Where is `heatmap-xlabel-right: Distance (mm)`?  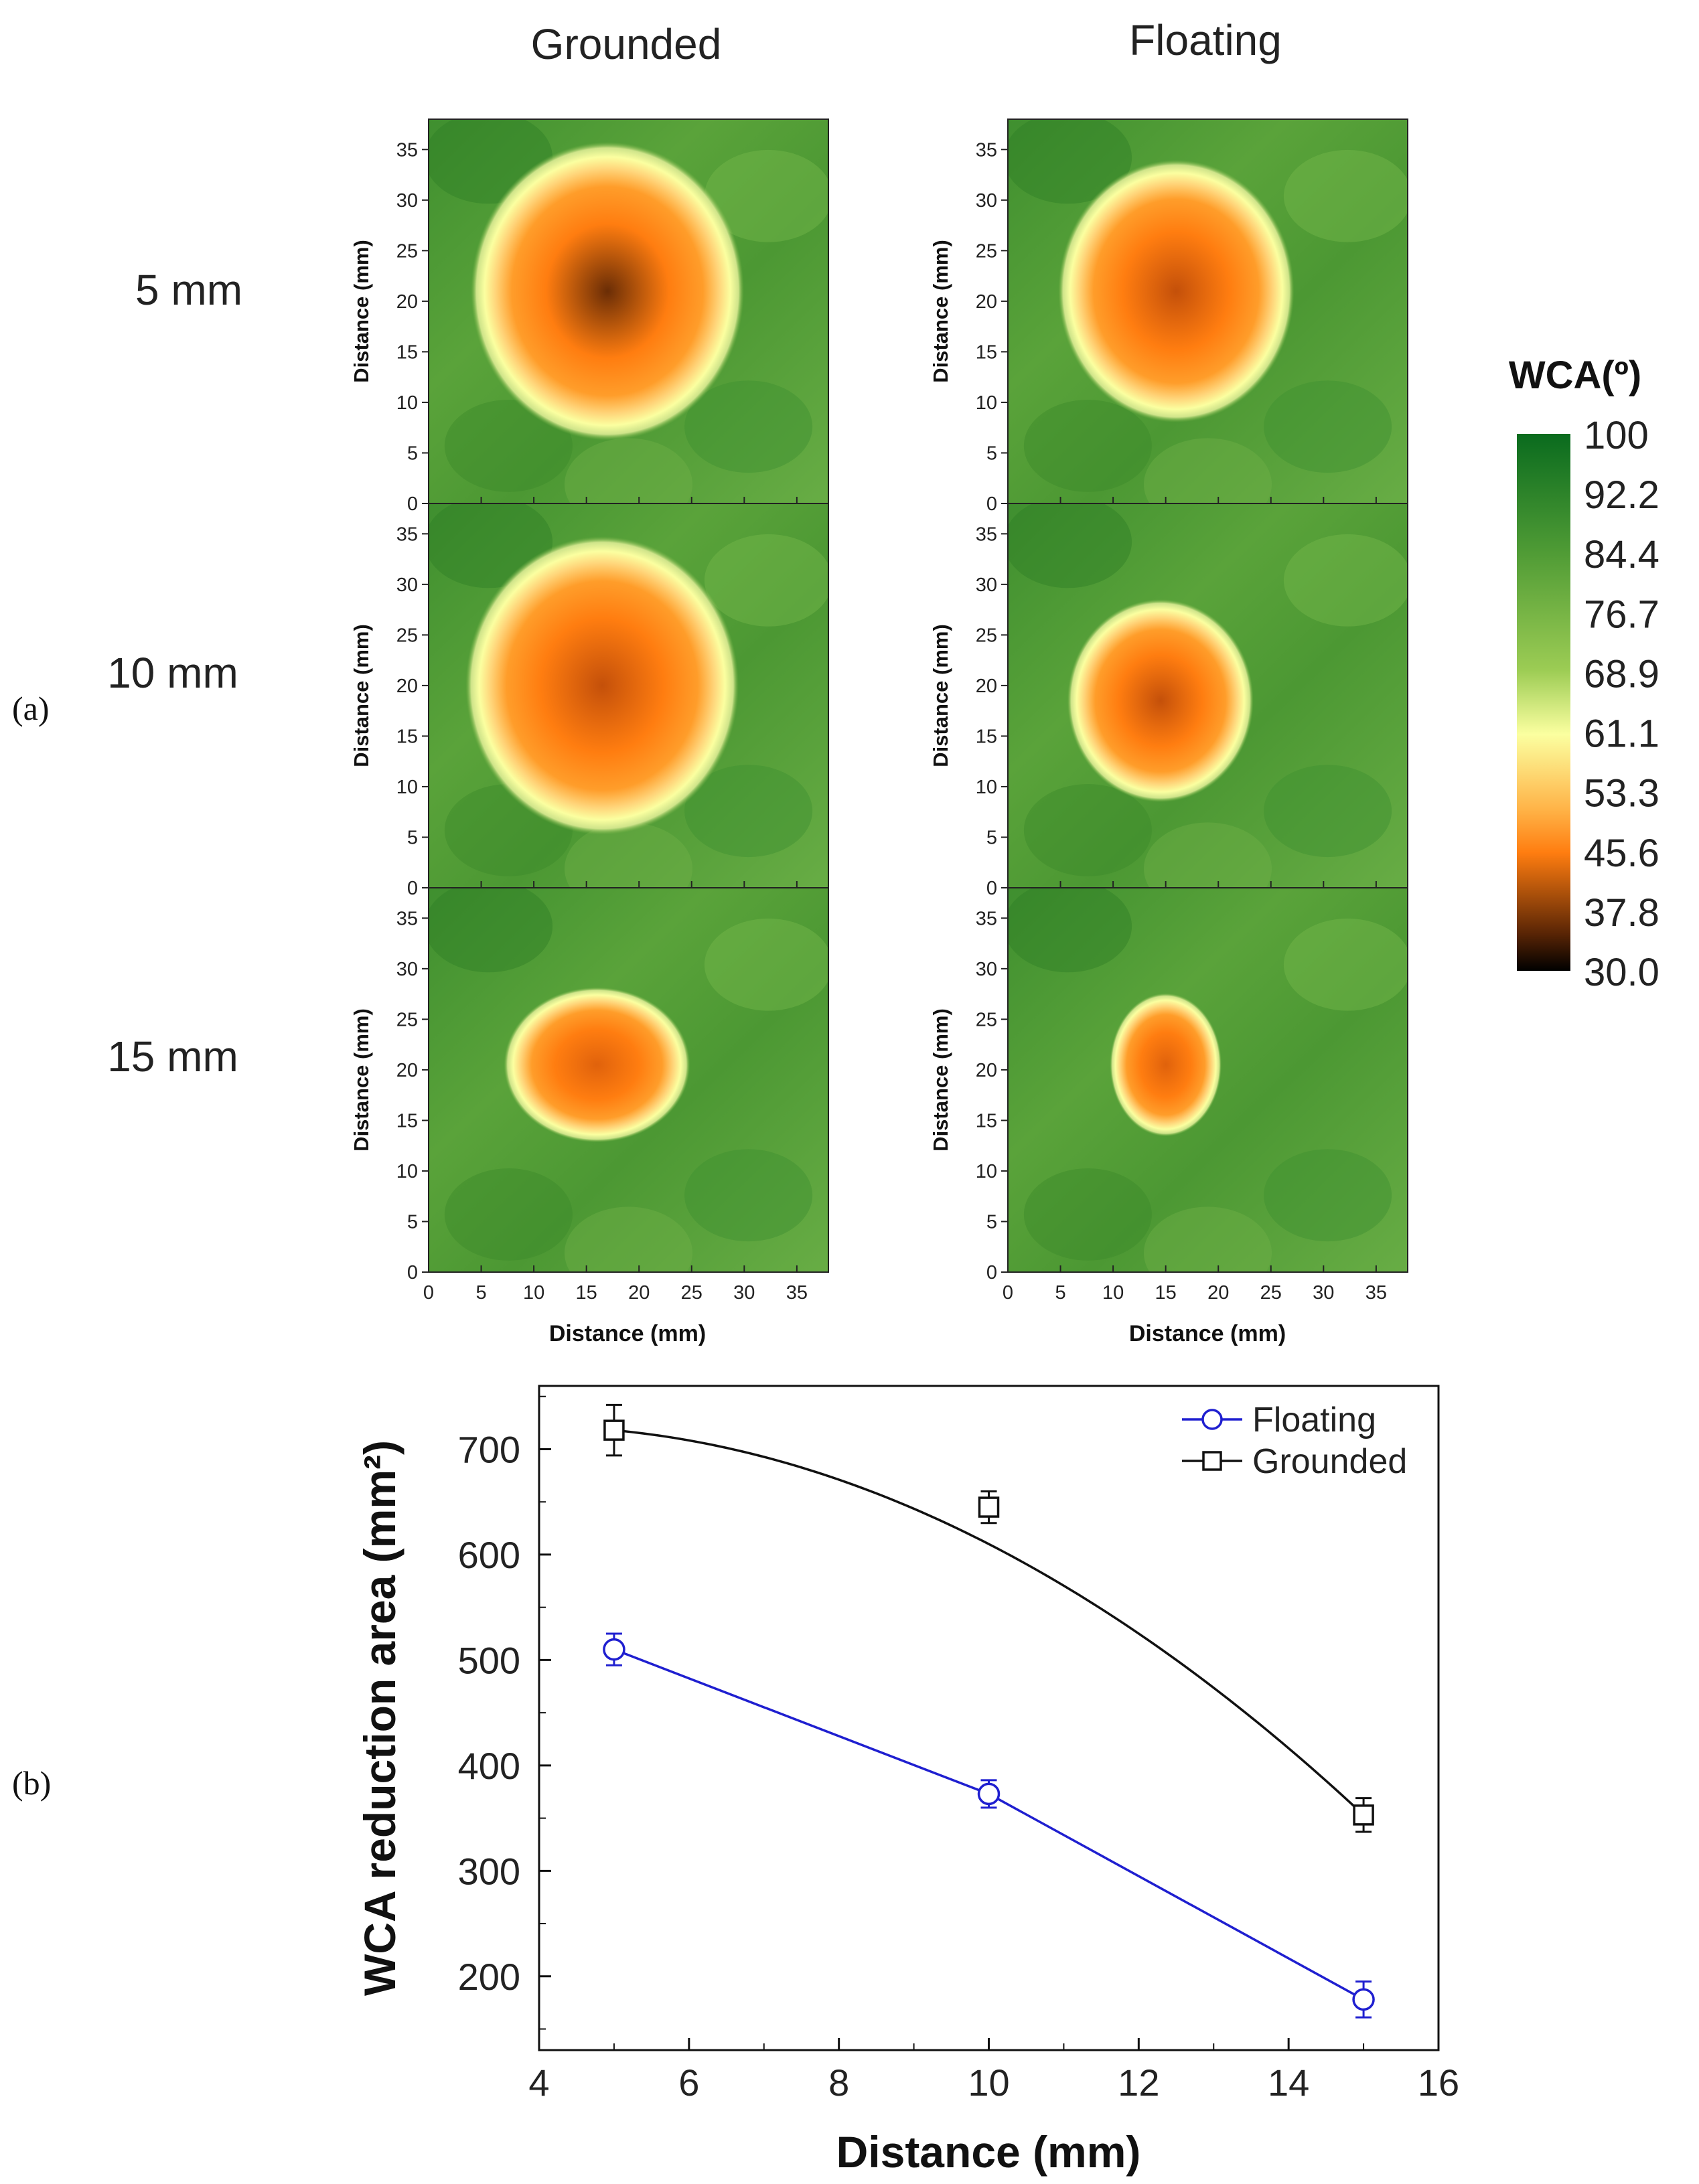
heatmap-xlabel-right: Distance (mm) is located at coordinates (1208, 1333).